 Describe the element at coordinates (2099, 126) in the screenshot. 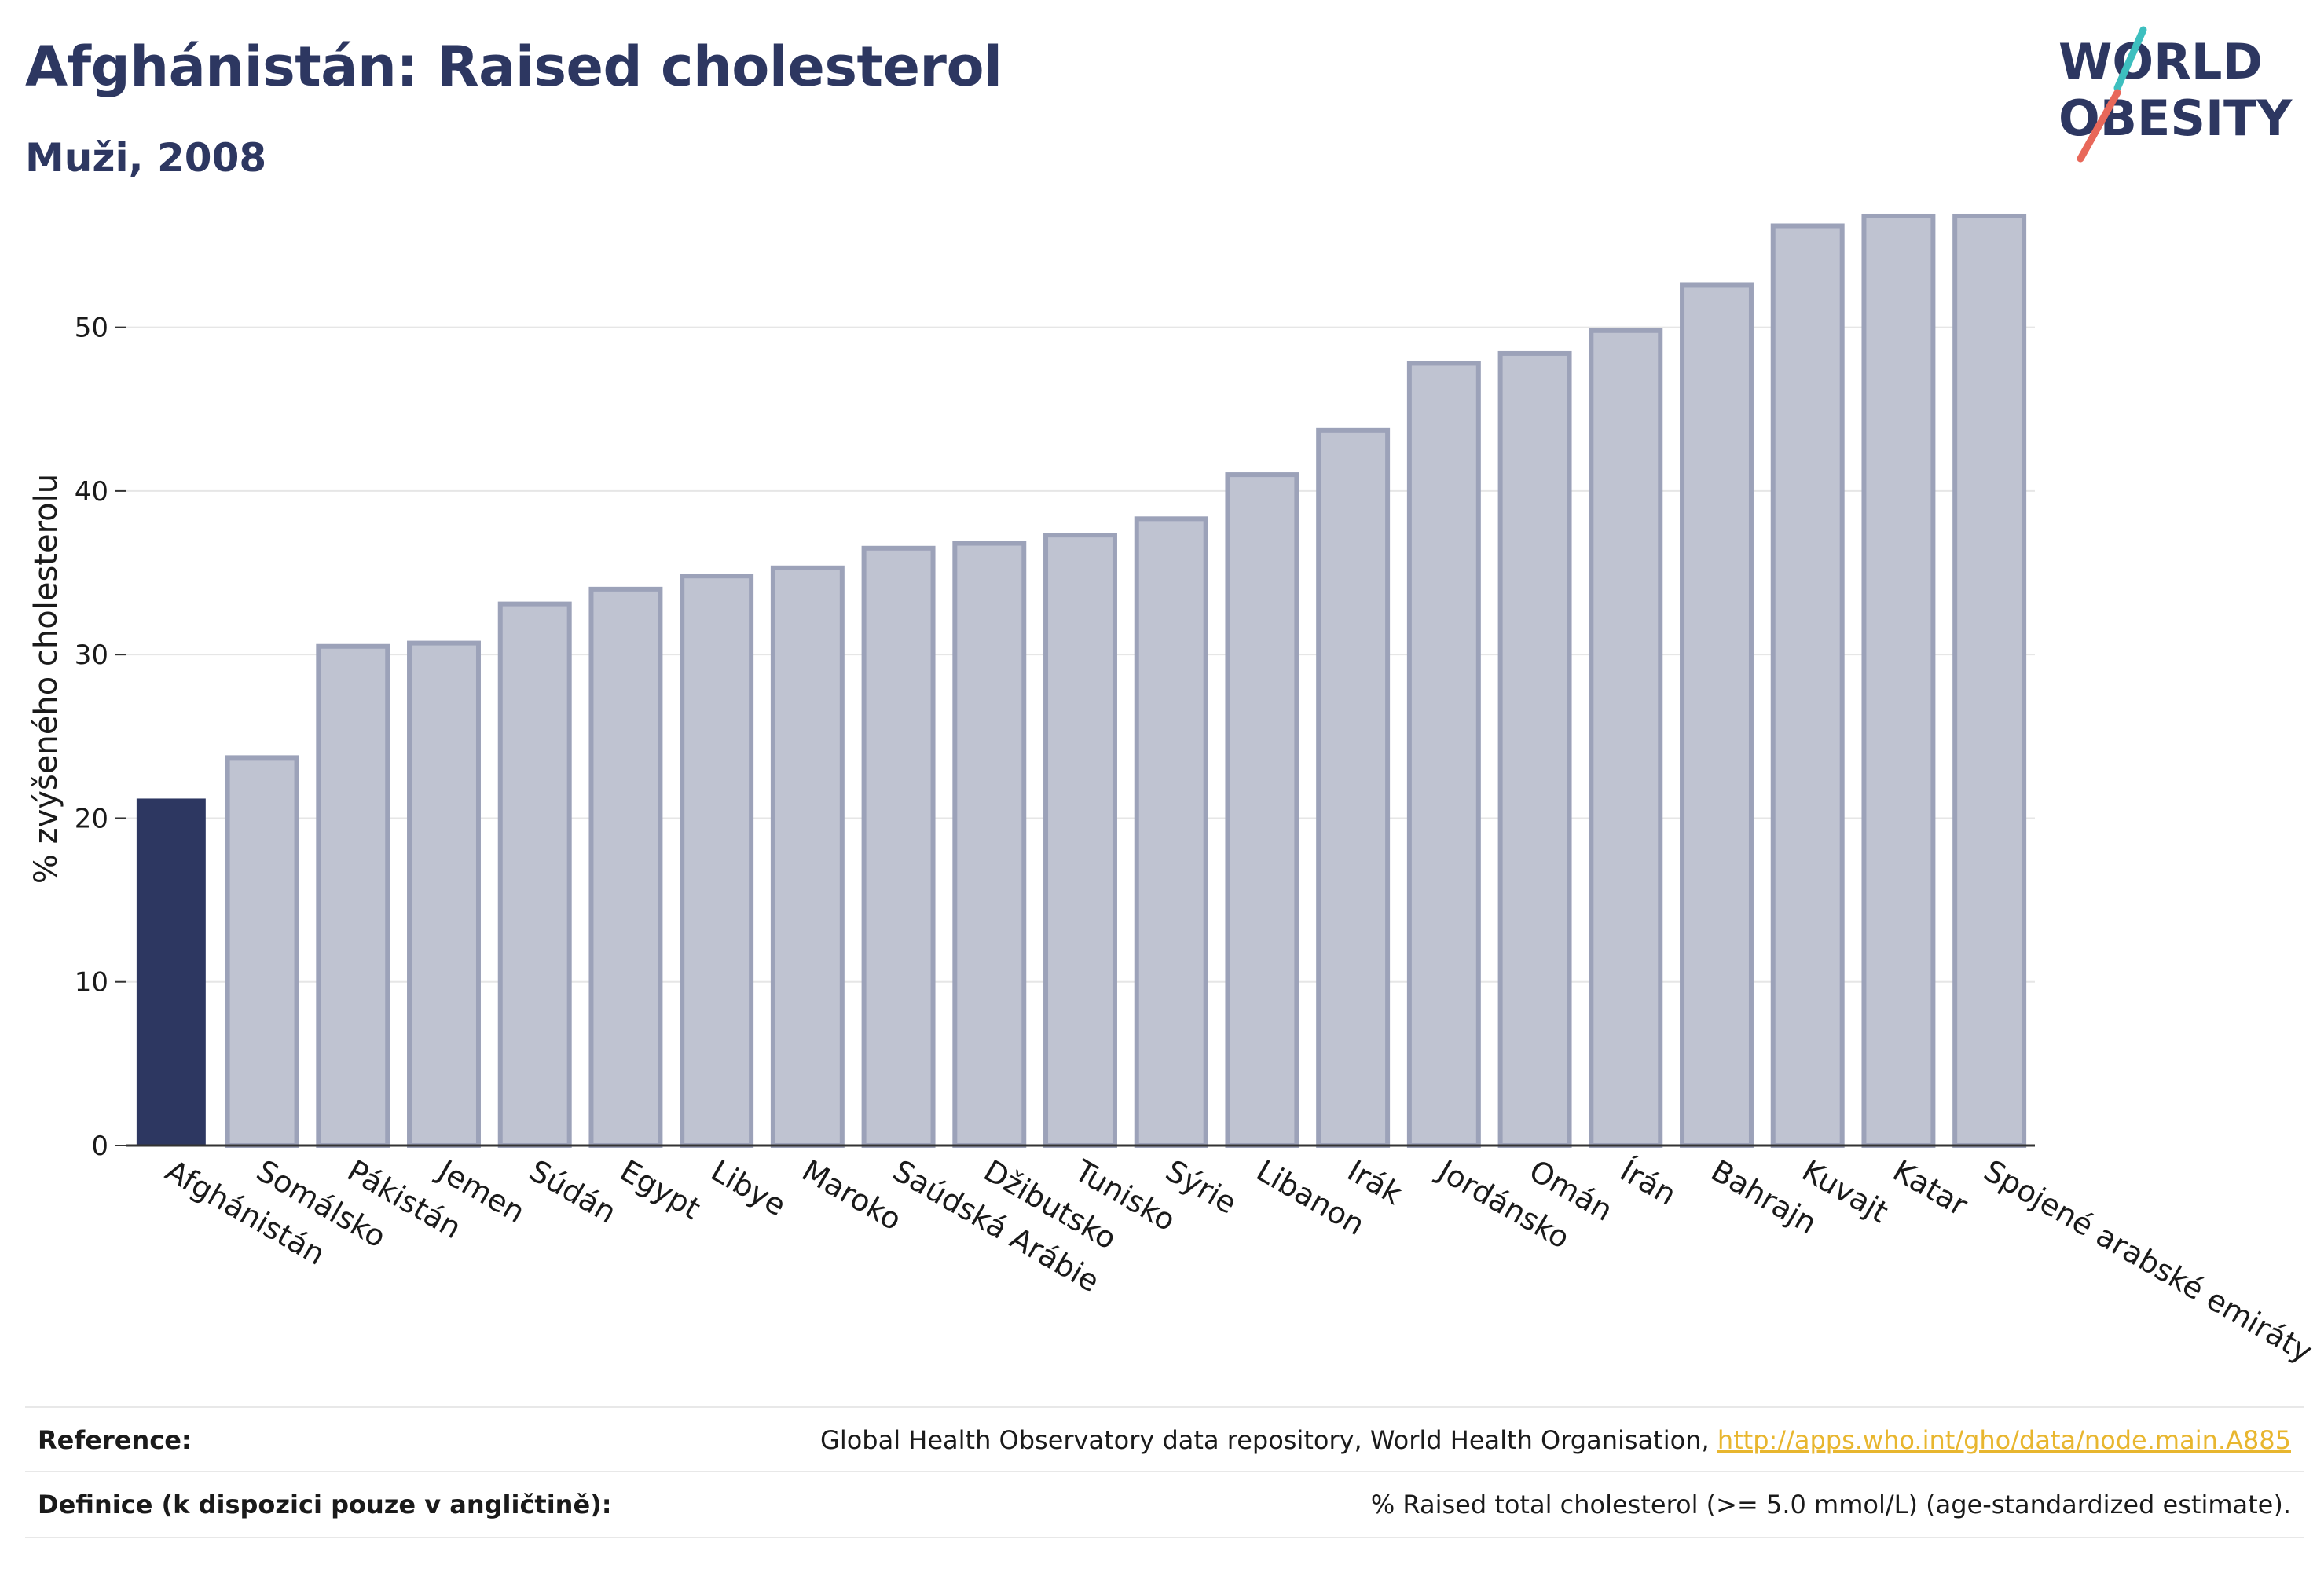

I see `logo-slash-coral-icon` at that location.